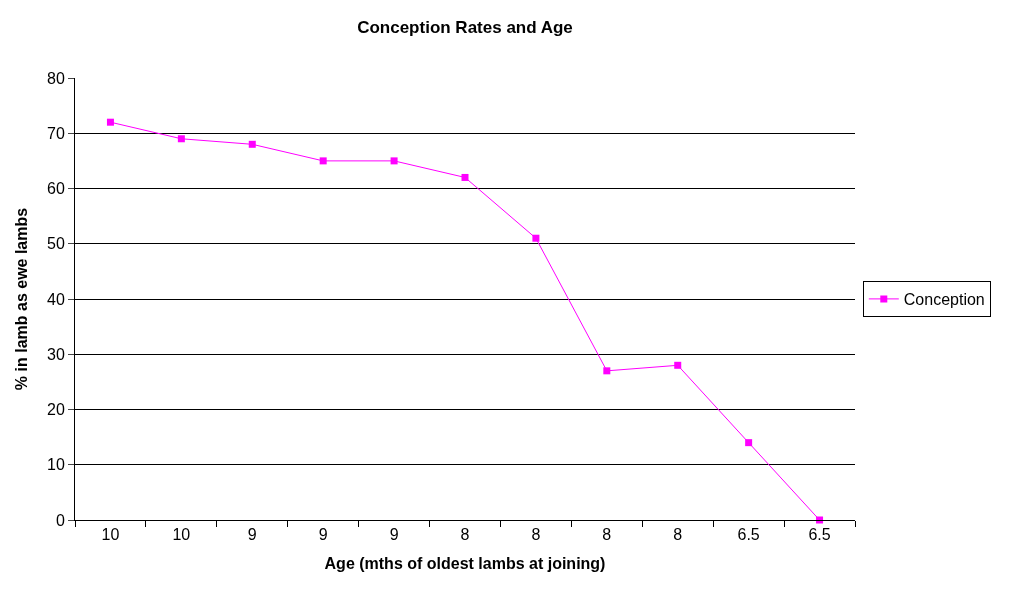 This screenshot has height=598, width=1013. What do you see at coordinates (56, 189) in the screenshot?
I see `y-tick-label: 60` at bounding box center [56, 189].